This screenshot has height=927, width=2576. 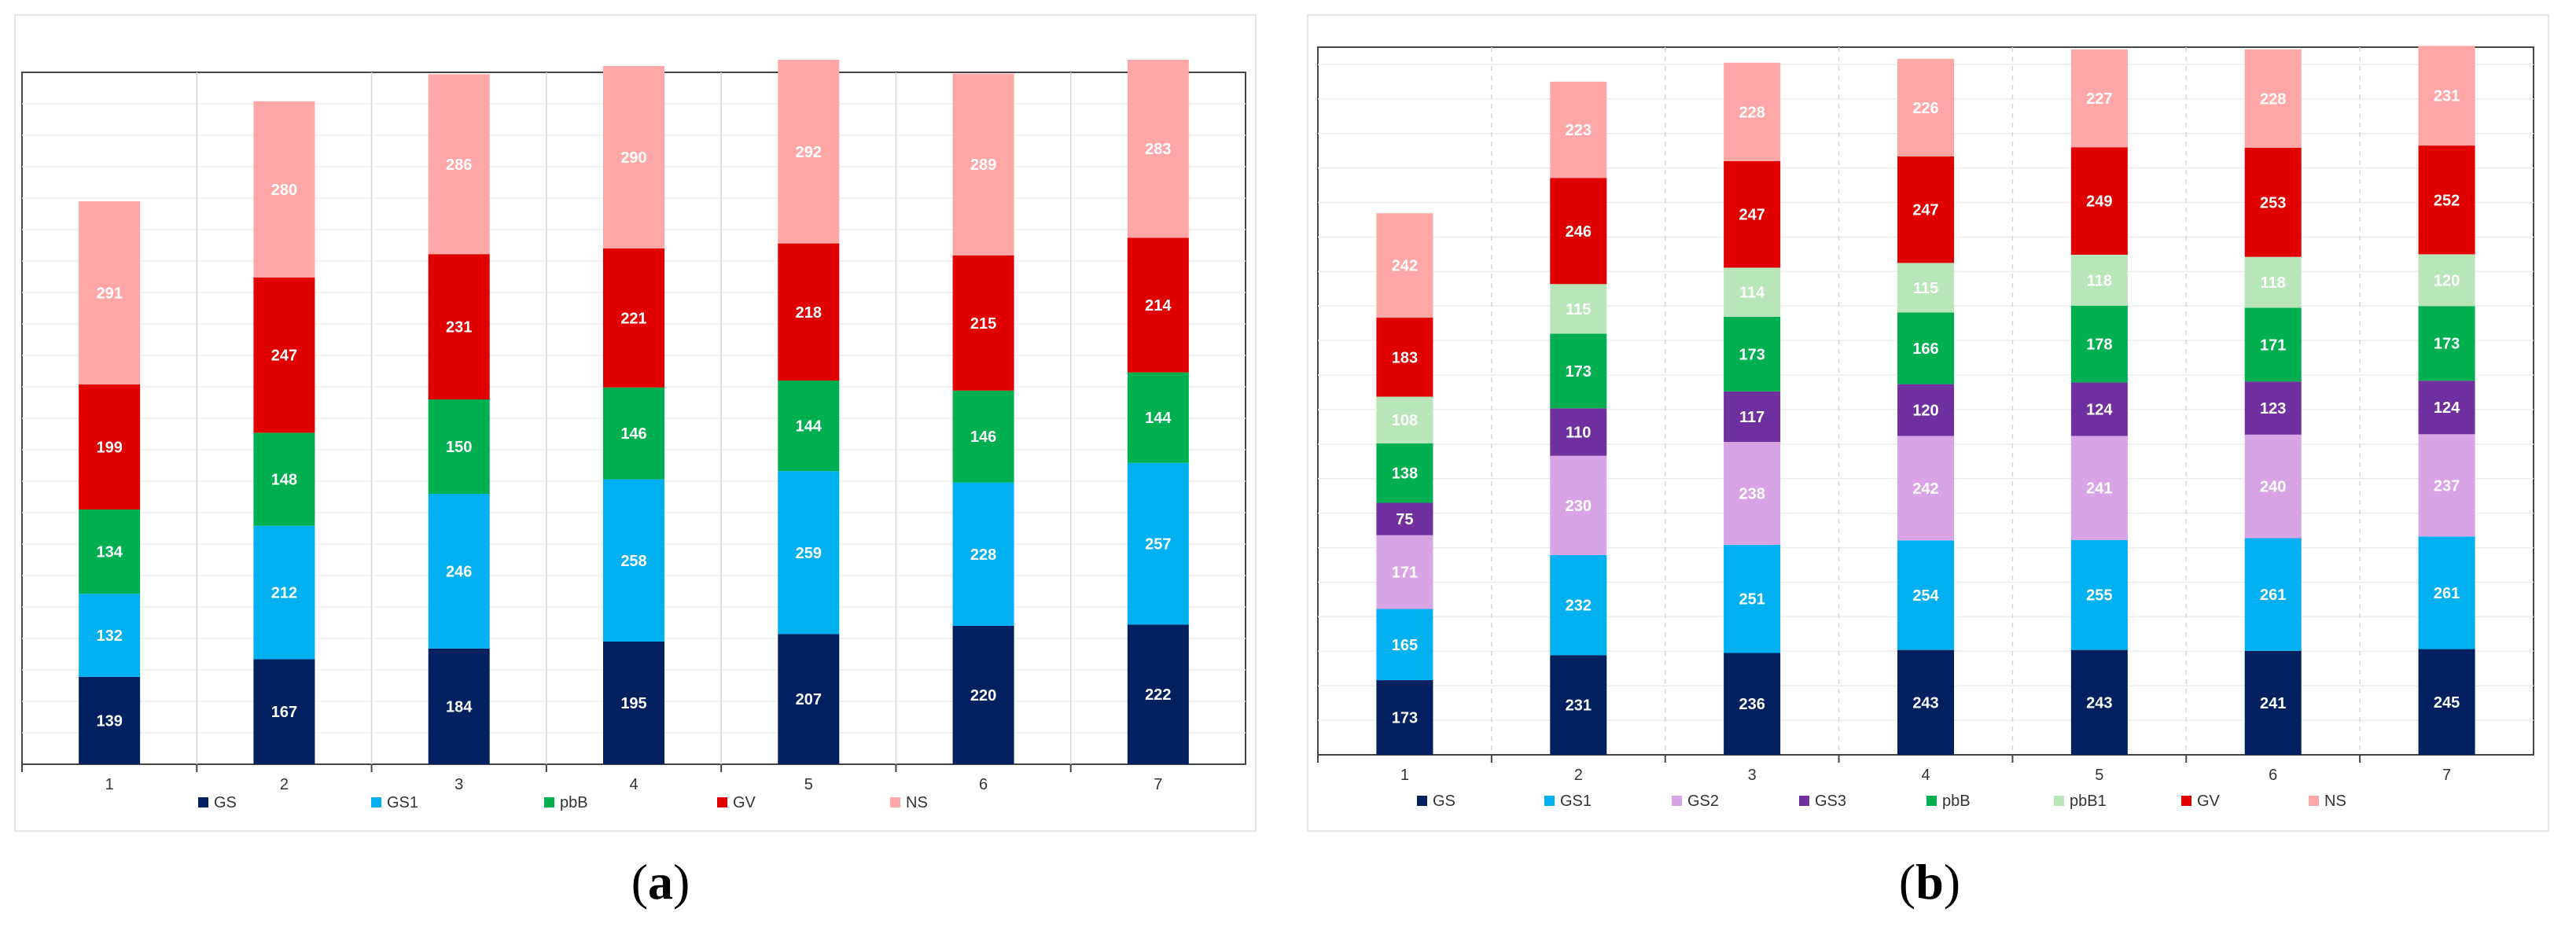 I want to click on bar-segment-gs2, so click(x=2273, y=487).